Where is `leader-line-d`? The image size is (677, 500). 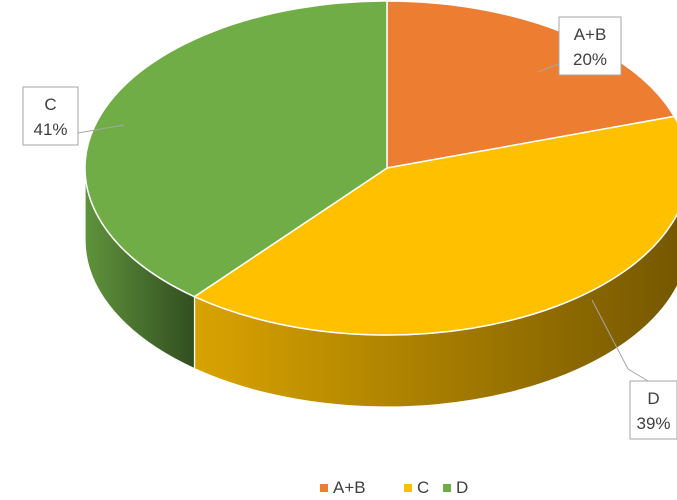
leader-line-d is located at coordinates (620, 340).